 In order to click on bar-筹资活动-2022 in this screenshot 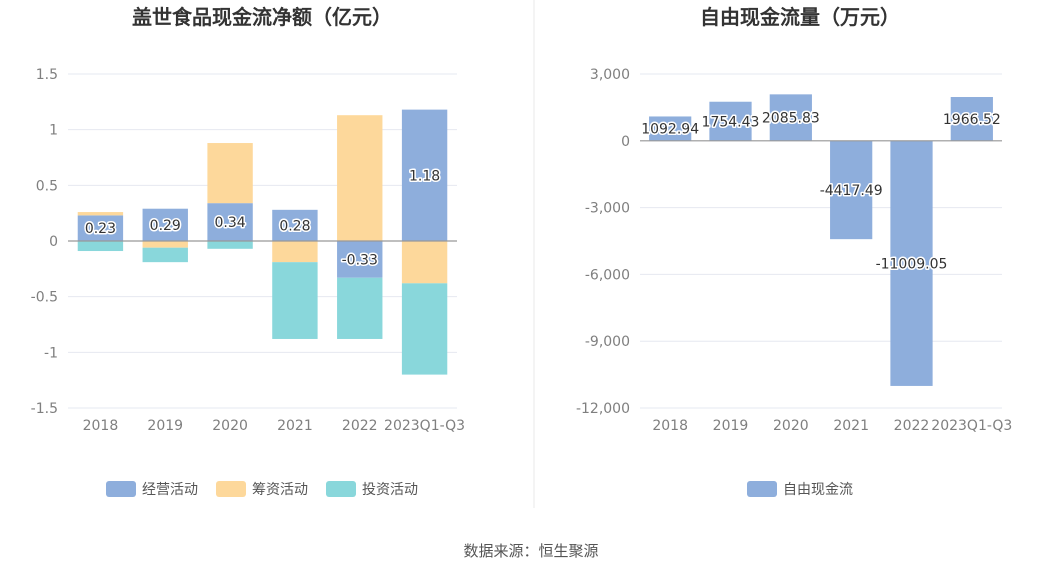, I will do `click(360, 178)`.